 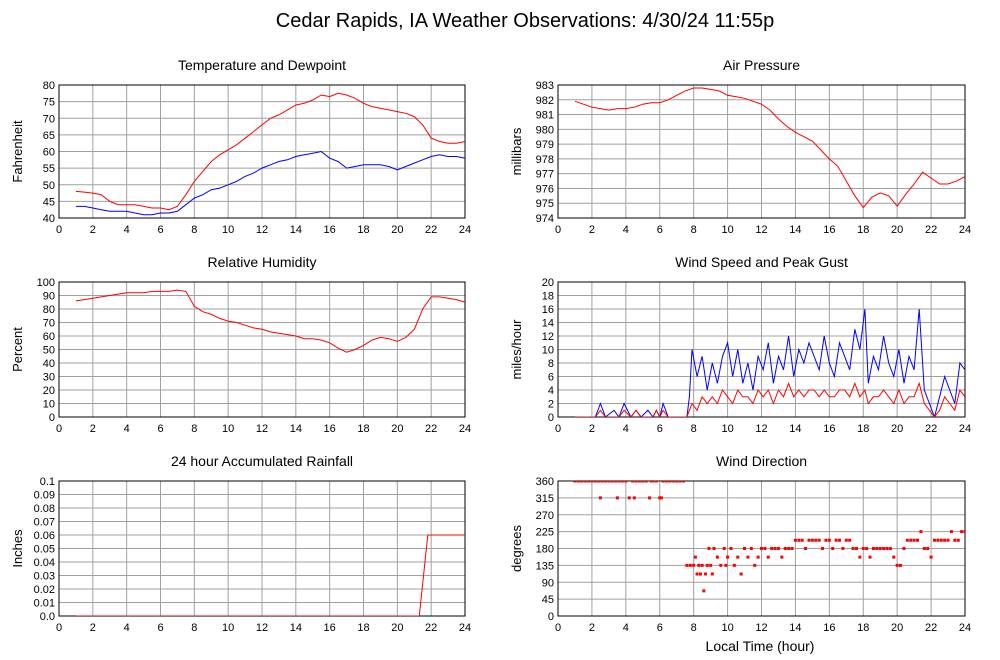 What do you see at coordinates (262, 349) in the screenshot?
I see `plot-frame` at bounding box center [262, 349].